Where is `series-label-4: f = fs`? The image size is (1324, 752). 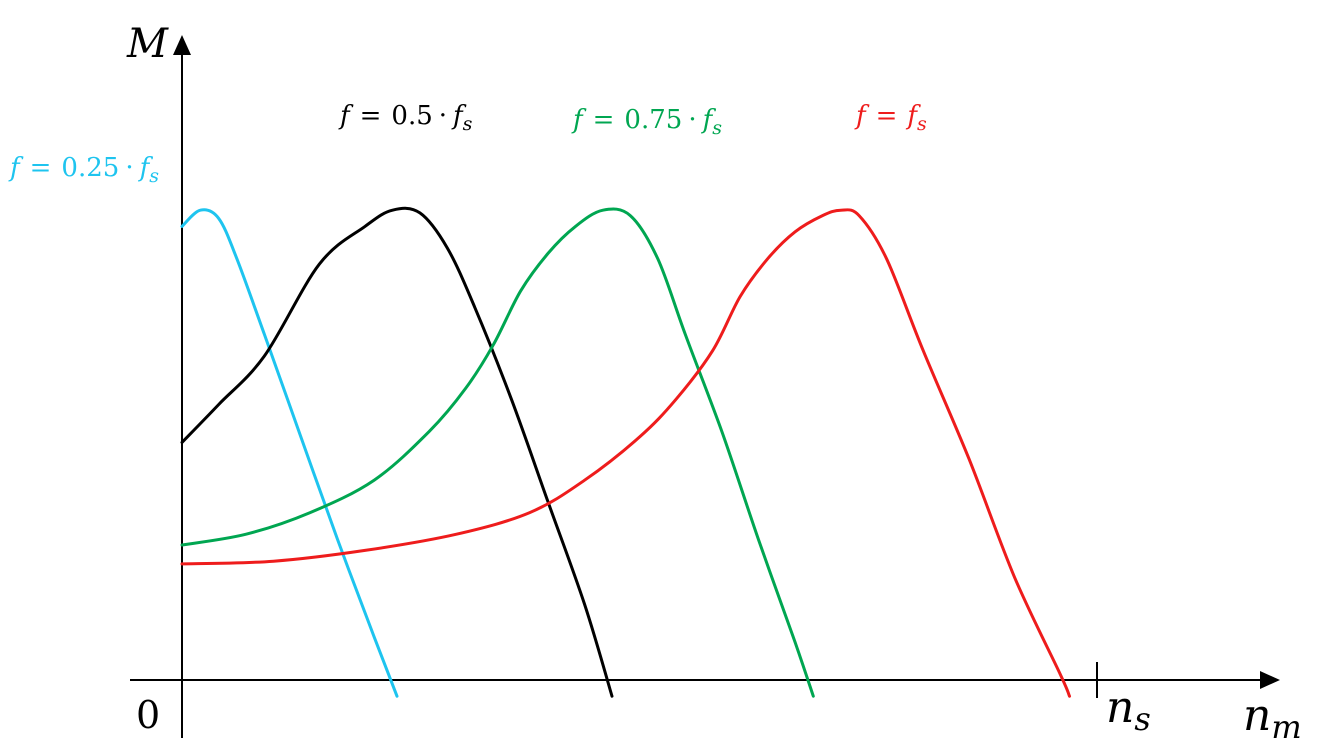 series-label-4: f = fs is located at coordinates (890, 118).